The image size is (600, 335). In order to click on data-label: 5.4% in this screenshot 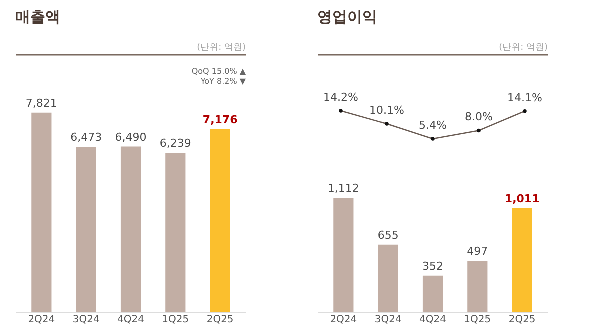, I will do `click(433, 125)`.